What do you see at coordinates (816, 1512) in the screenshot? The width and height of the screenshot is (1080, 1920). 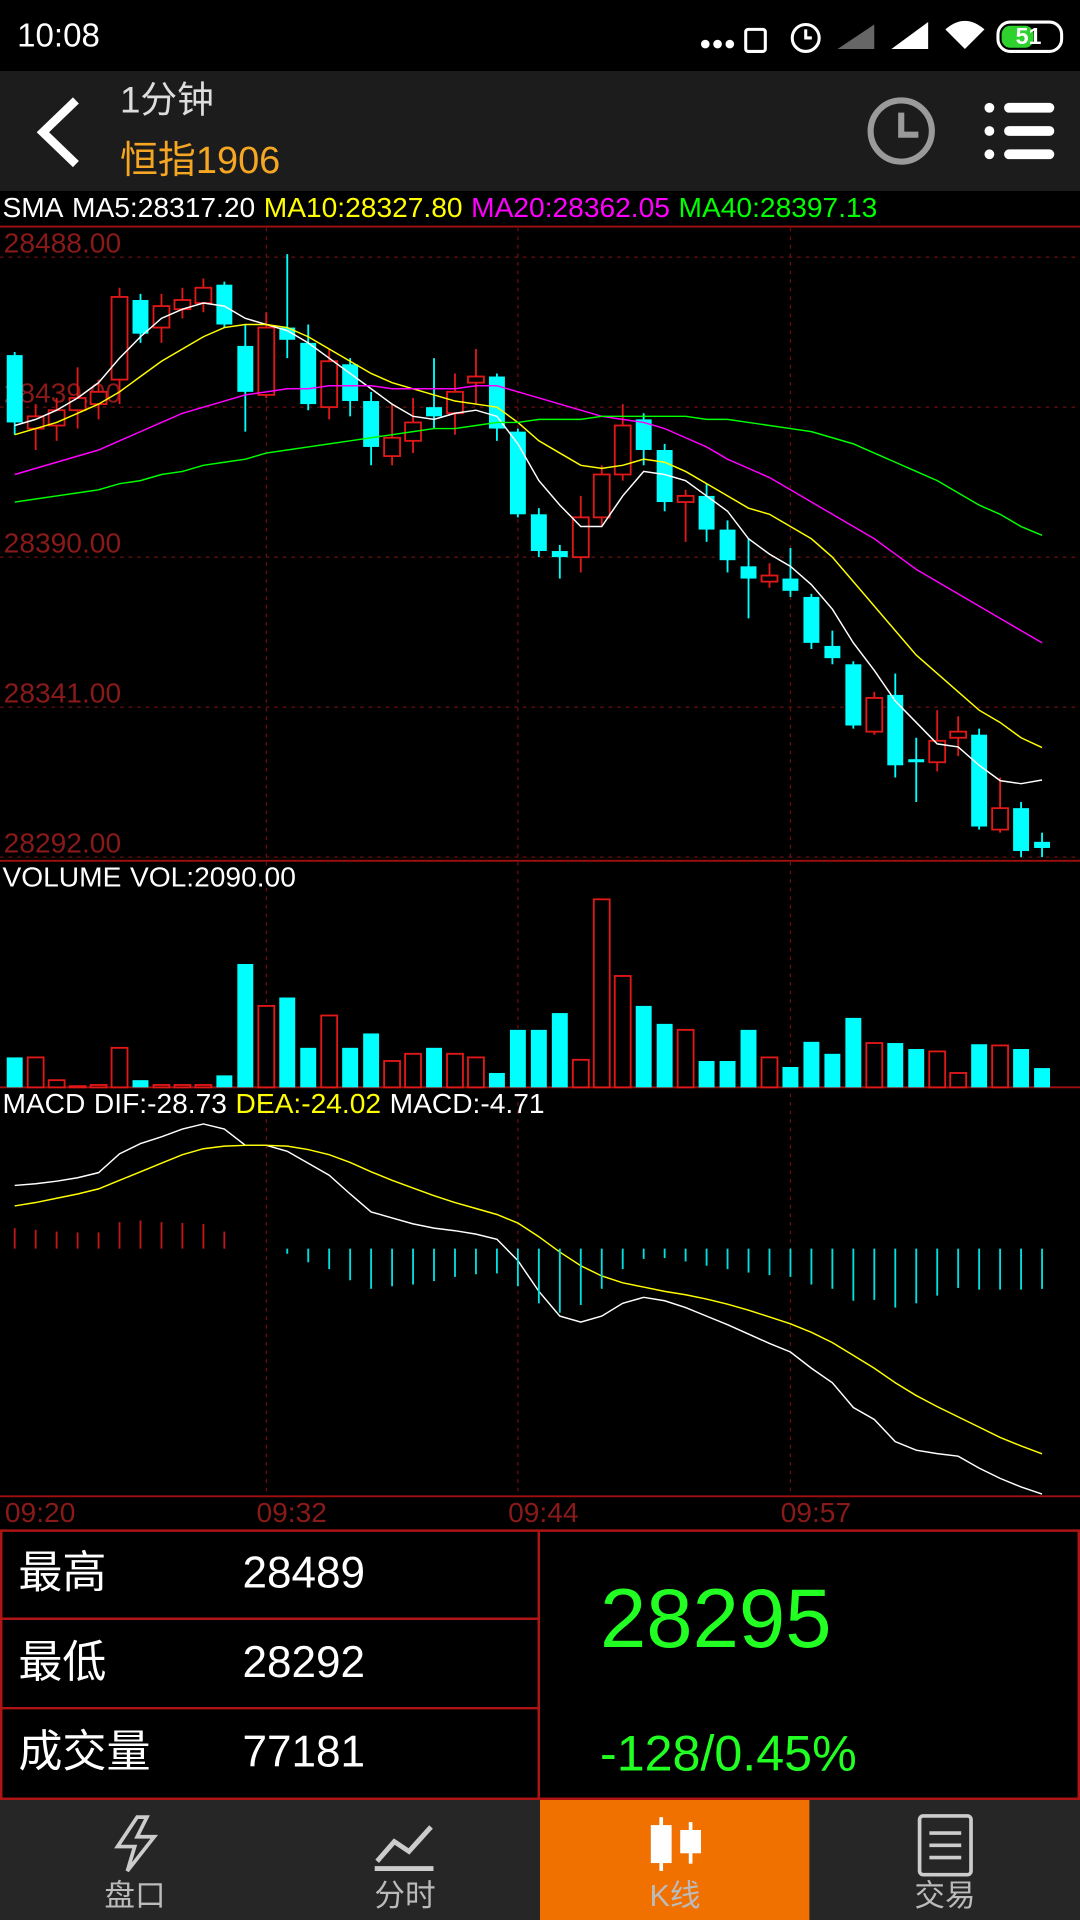 I see `x-tick-label: 09:57` at bounding box center [816, 1512].